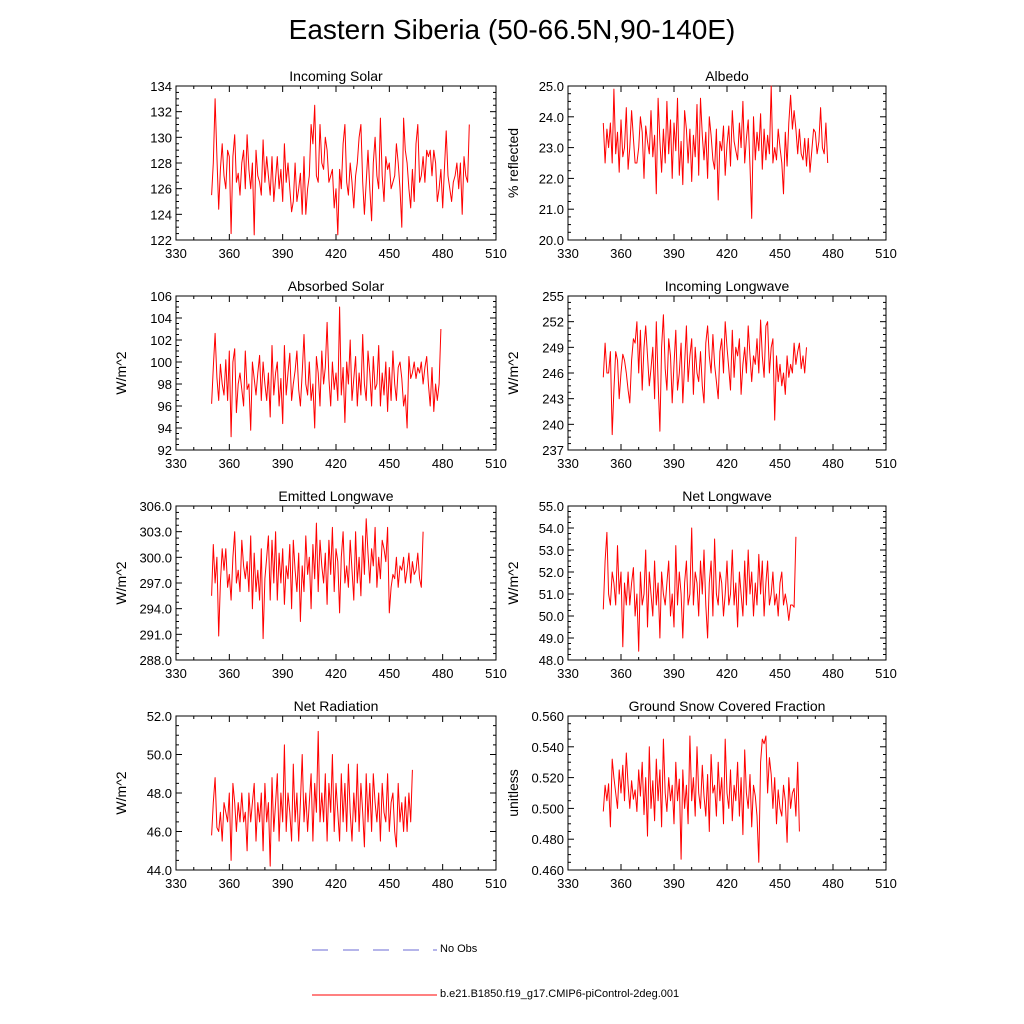  Describe the element at coordinates (161, 340) in the screenshot. I see `panel-2-ytick-label: 102` at that location.